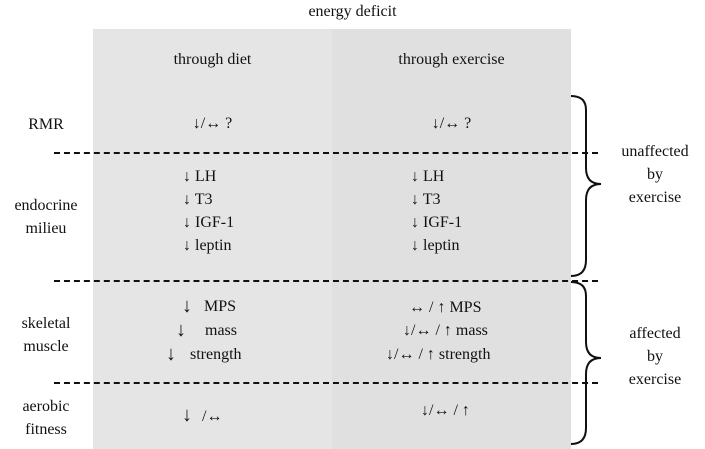 This screenshot has width=705, height=449. I want to click on skeletal-diet-mps-label: MPS, so click(220, 306).